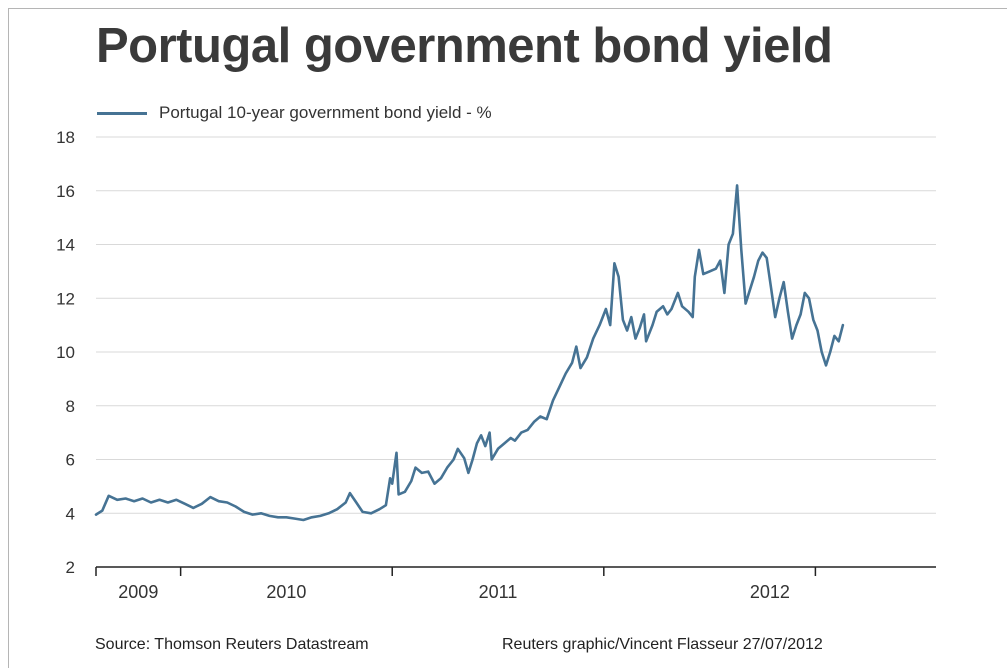 This screenshot has height=668, width=1007. I want to click on y-tick-label: 10, so click(65, 352).